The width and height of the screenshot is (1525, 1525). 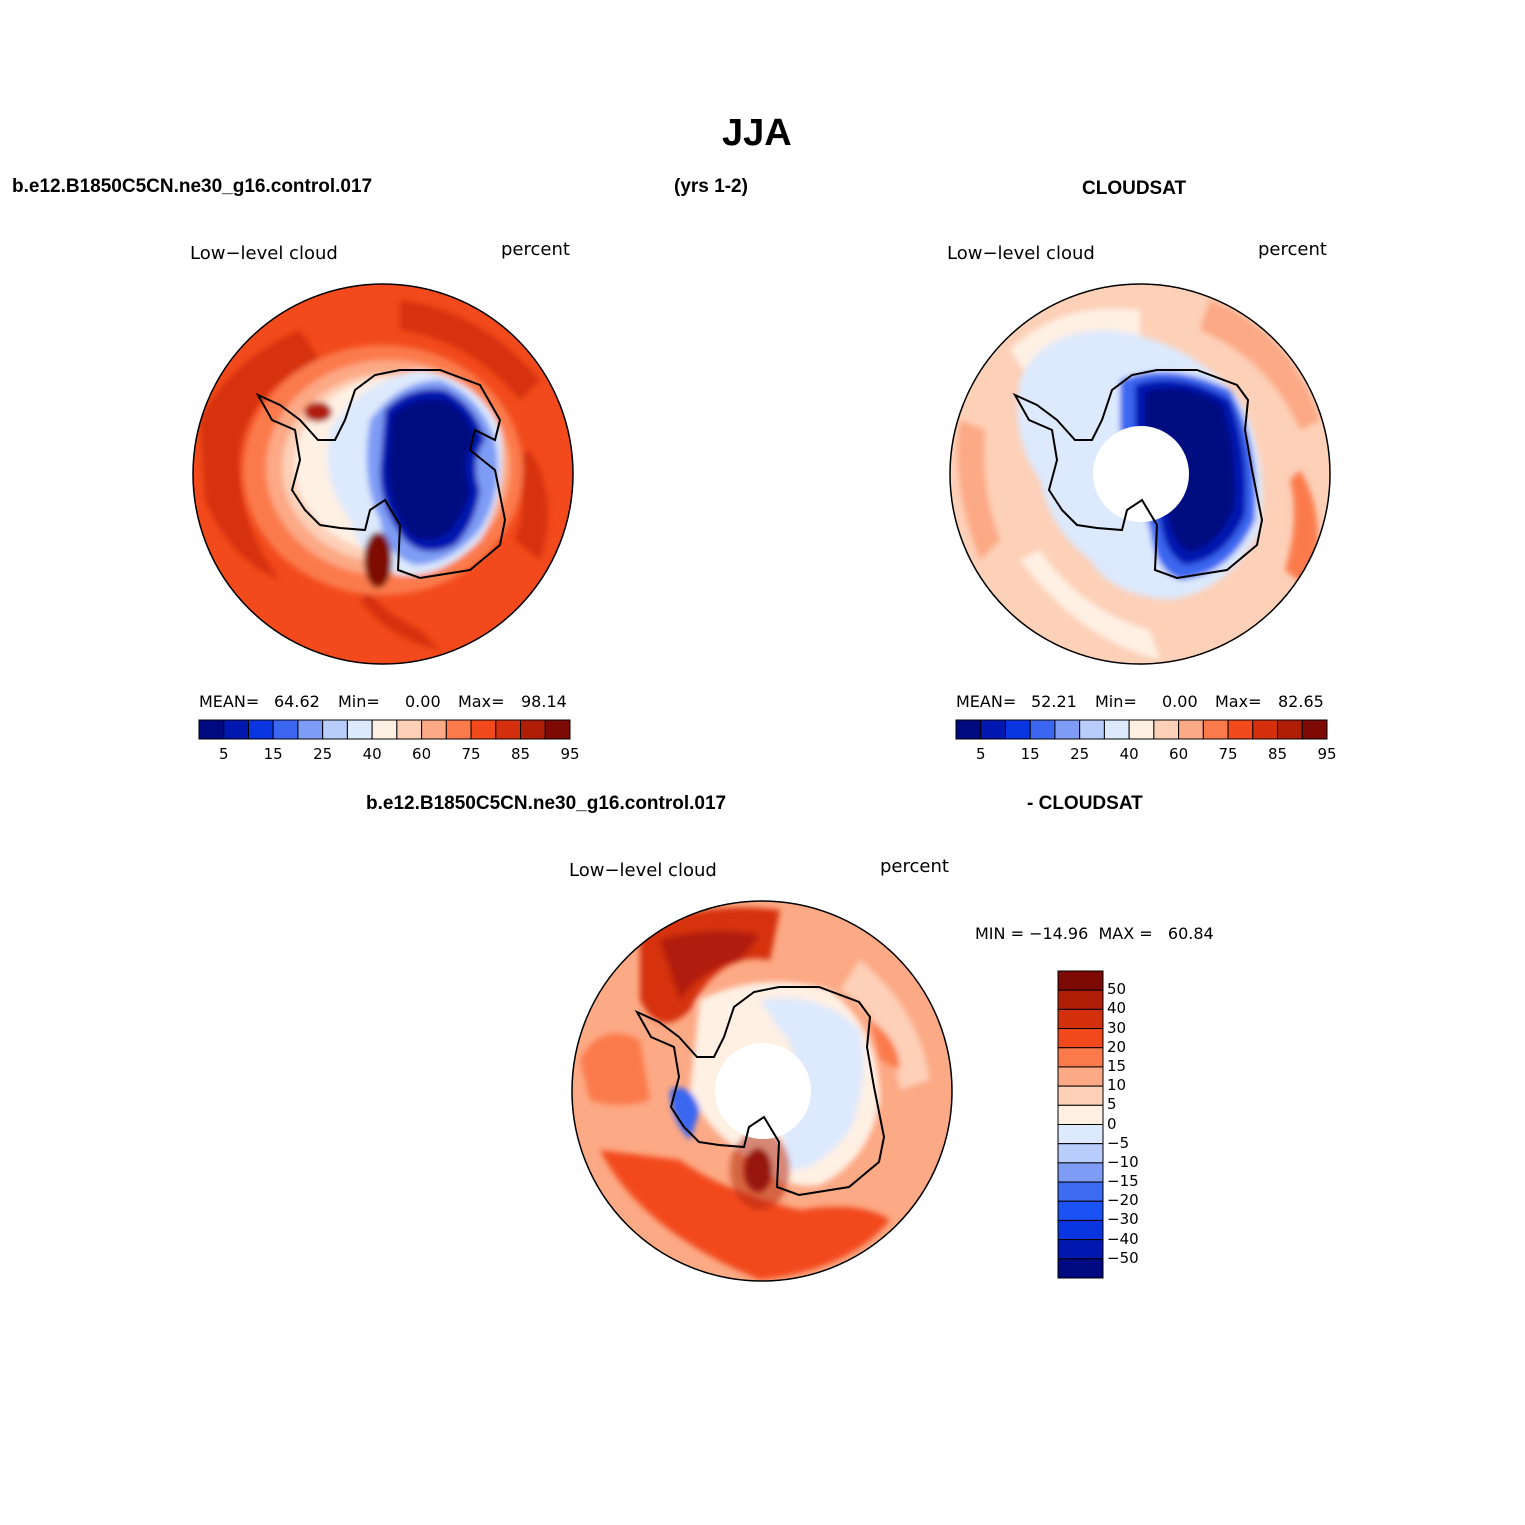 I want to click on obs-mean-value: 52.21, so click(x=1054, y=701).